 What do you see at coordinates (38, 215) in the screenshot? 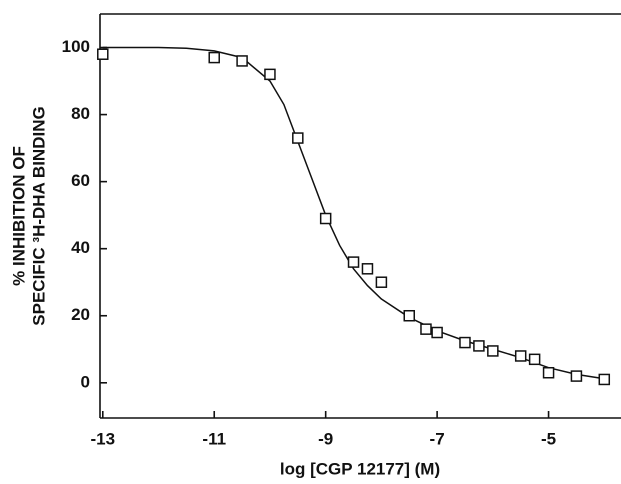
I see `y-axis-label: SPECIFIC ³H-DHA BINDING` at bounding box center [38, 215].